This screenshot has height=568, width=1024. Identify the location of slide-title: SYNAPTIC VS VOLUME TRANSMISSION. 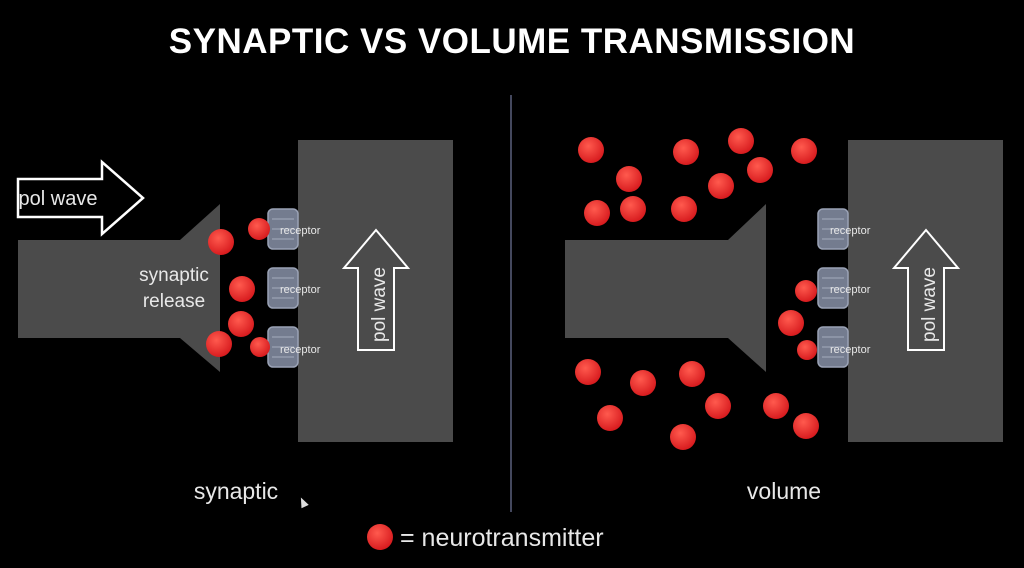
(512, 41).